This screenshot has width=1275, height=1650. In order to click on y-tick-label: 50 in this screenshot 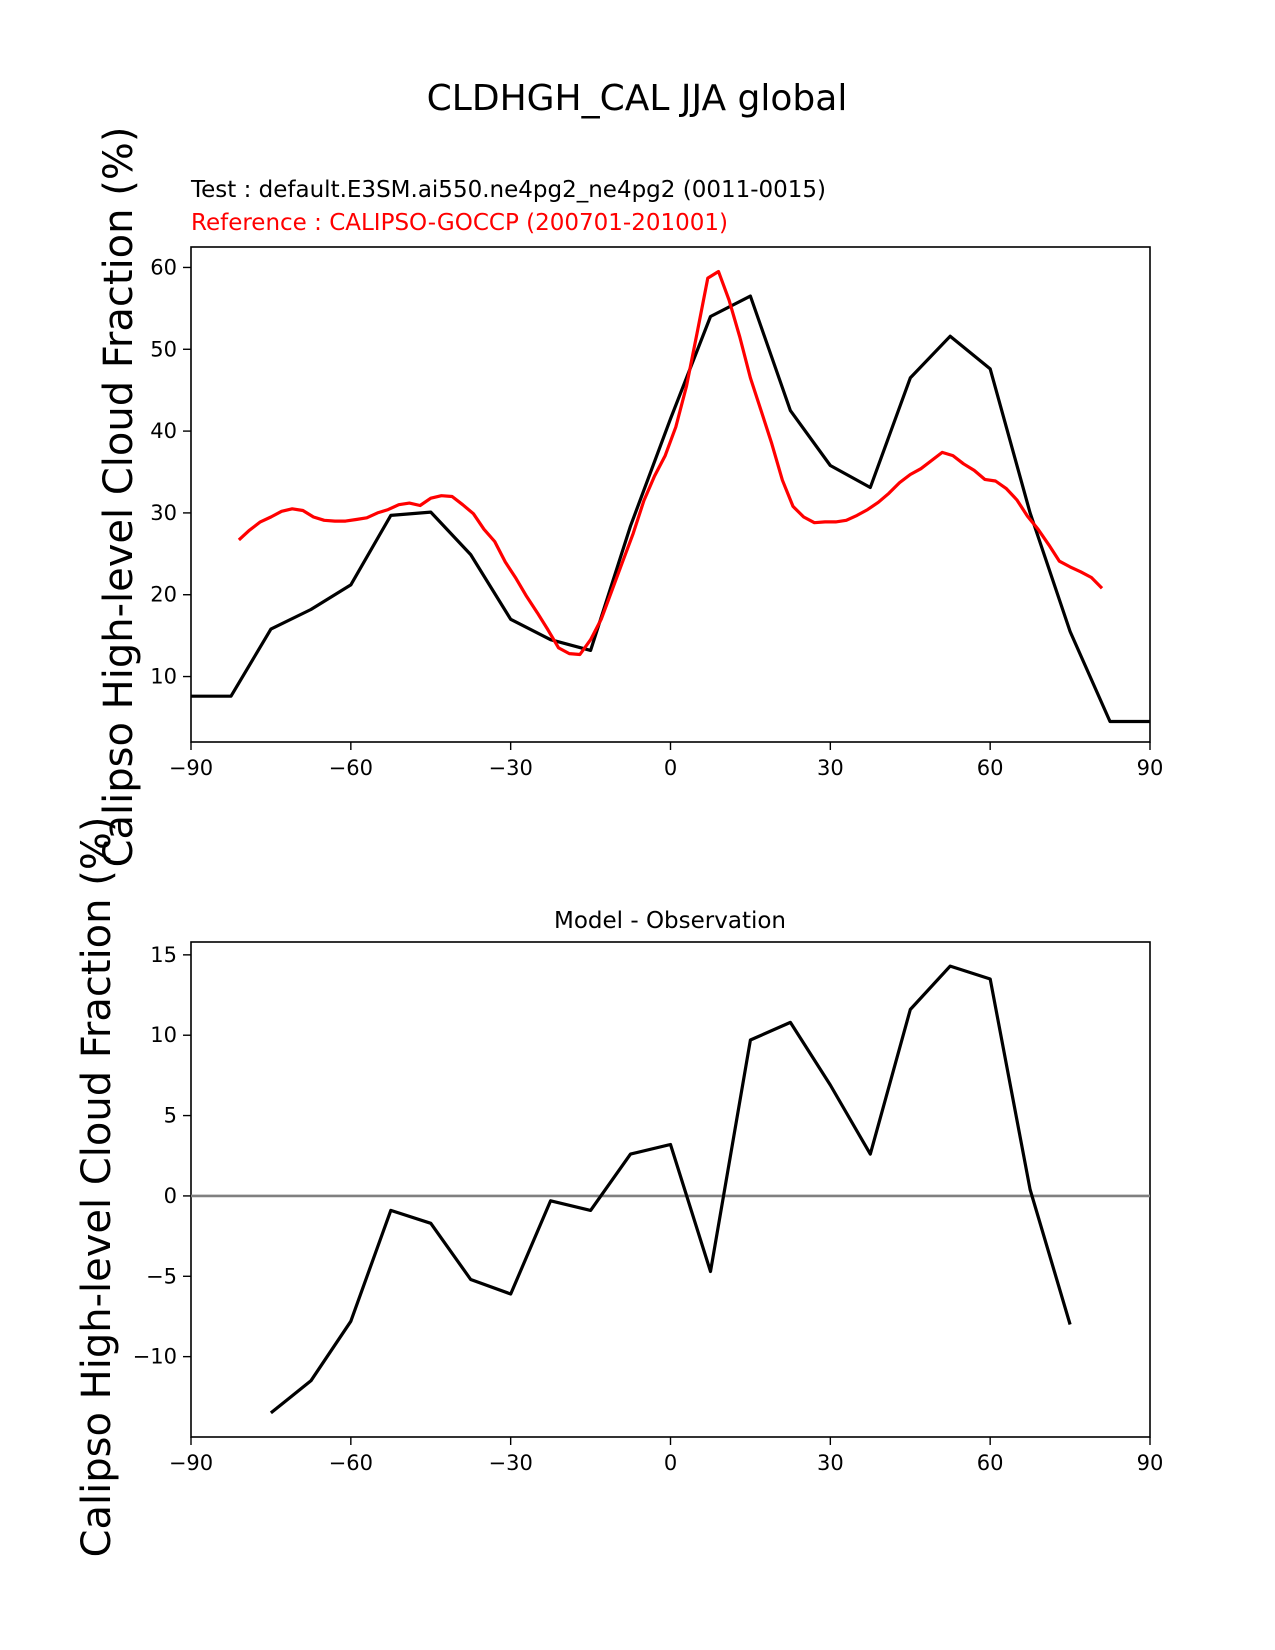, I will do `click(163, 349)`.